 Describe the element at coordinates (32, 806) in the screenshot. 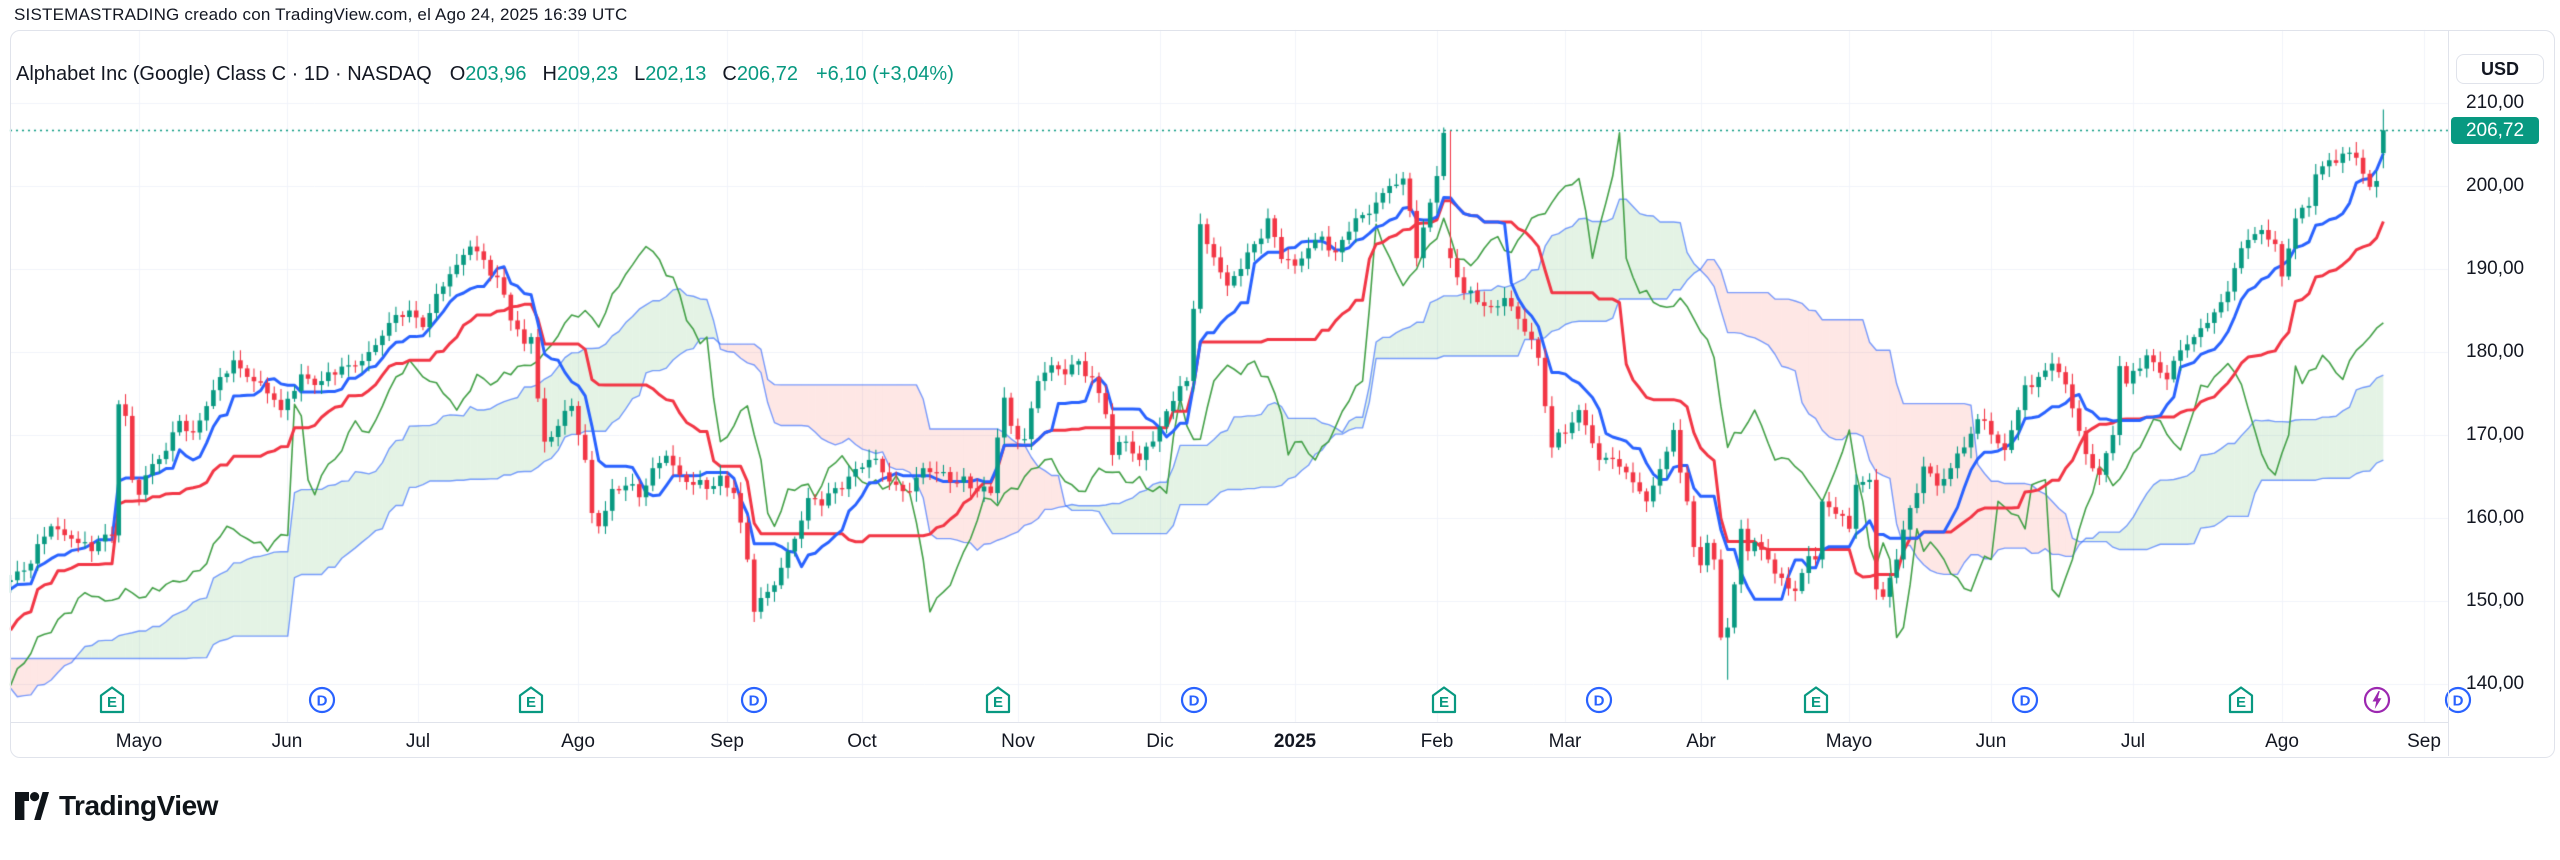

I see `tradingview-logo-icon` at that location.